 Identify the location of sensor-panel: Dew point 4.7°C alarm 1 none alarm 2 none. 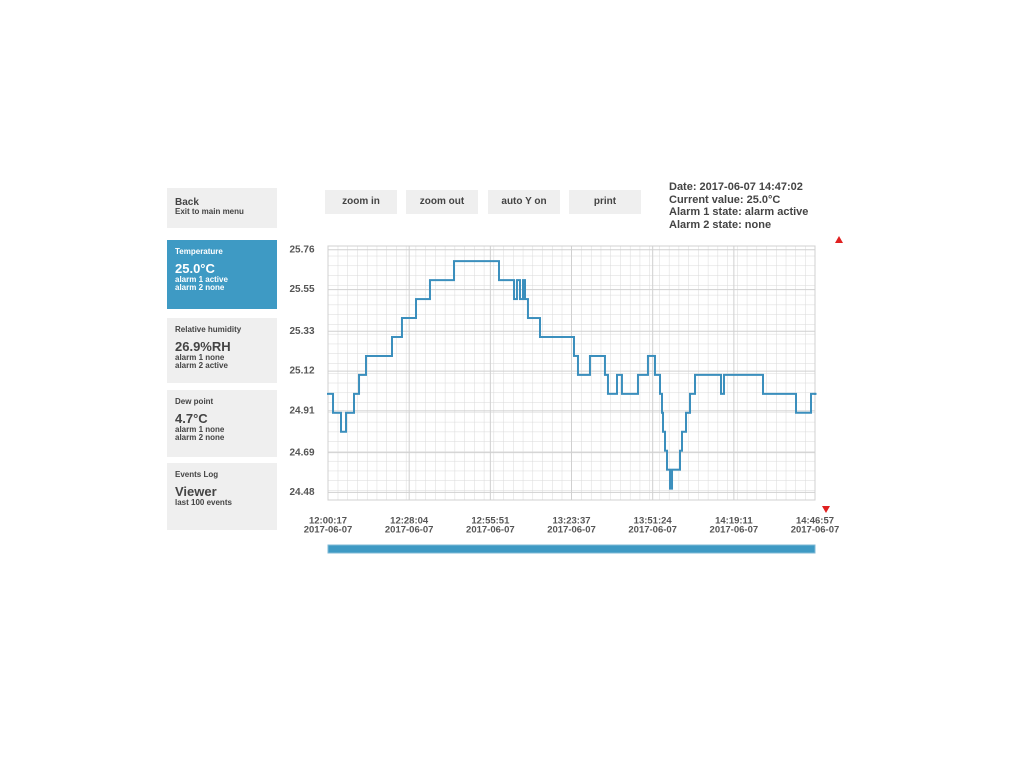
(222, 423).